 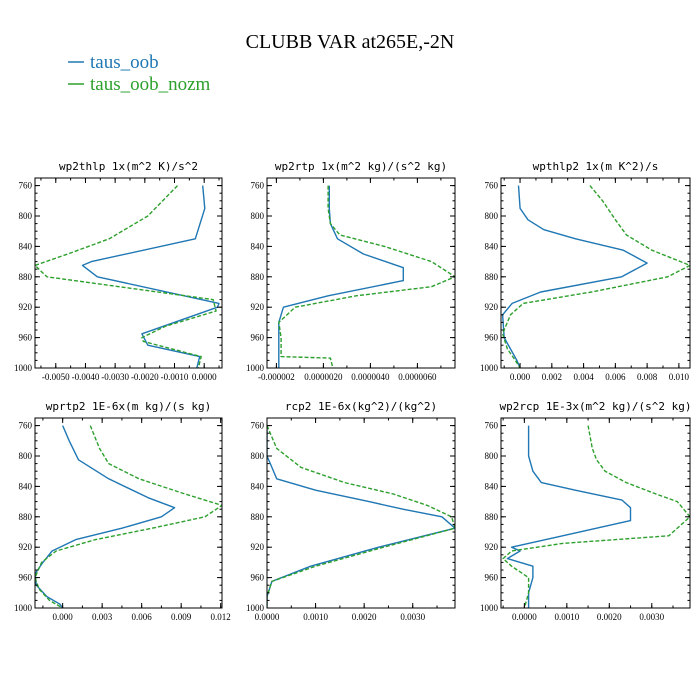 I want to click on x-tick-label: -0.0020, so click(x=145, y=377).